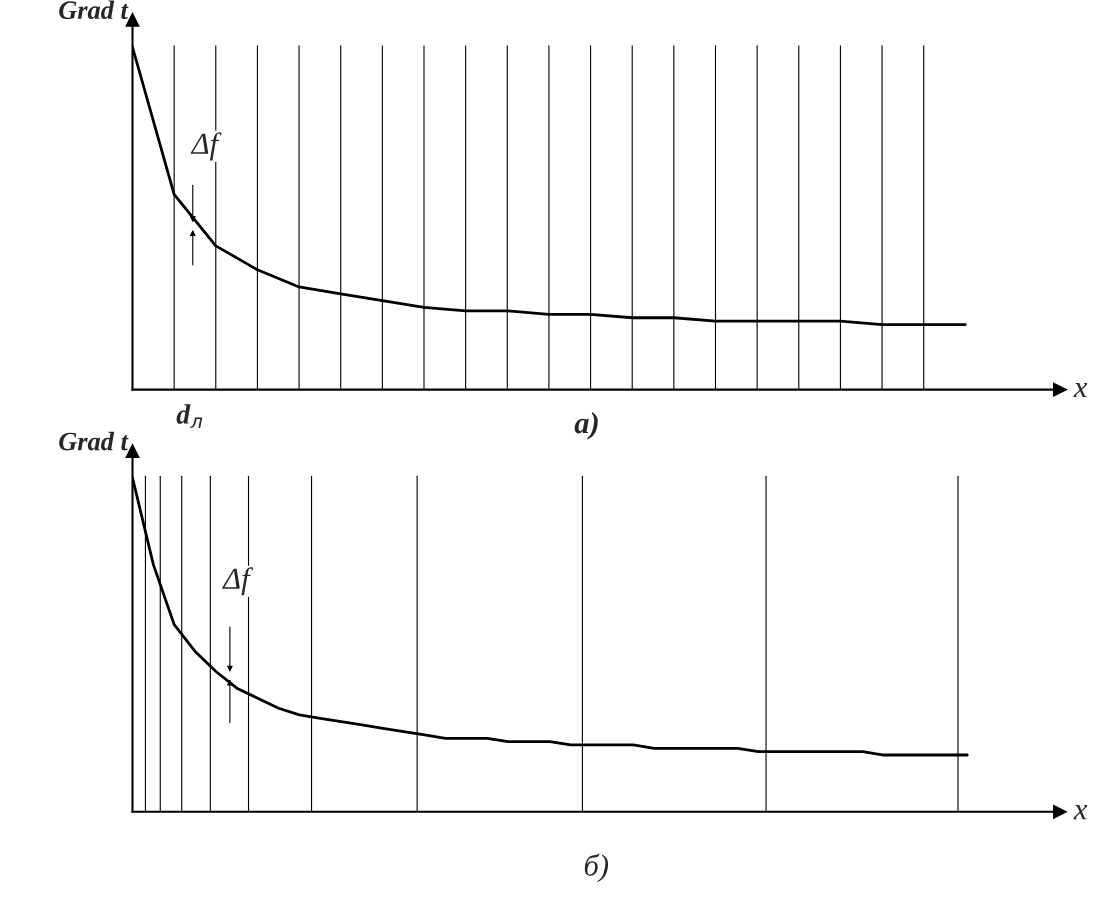  What do you see at coordinates (586, 425) in the screenshot?
I see `text: a)` at bounding box center [586, 425].